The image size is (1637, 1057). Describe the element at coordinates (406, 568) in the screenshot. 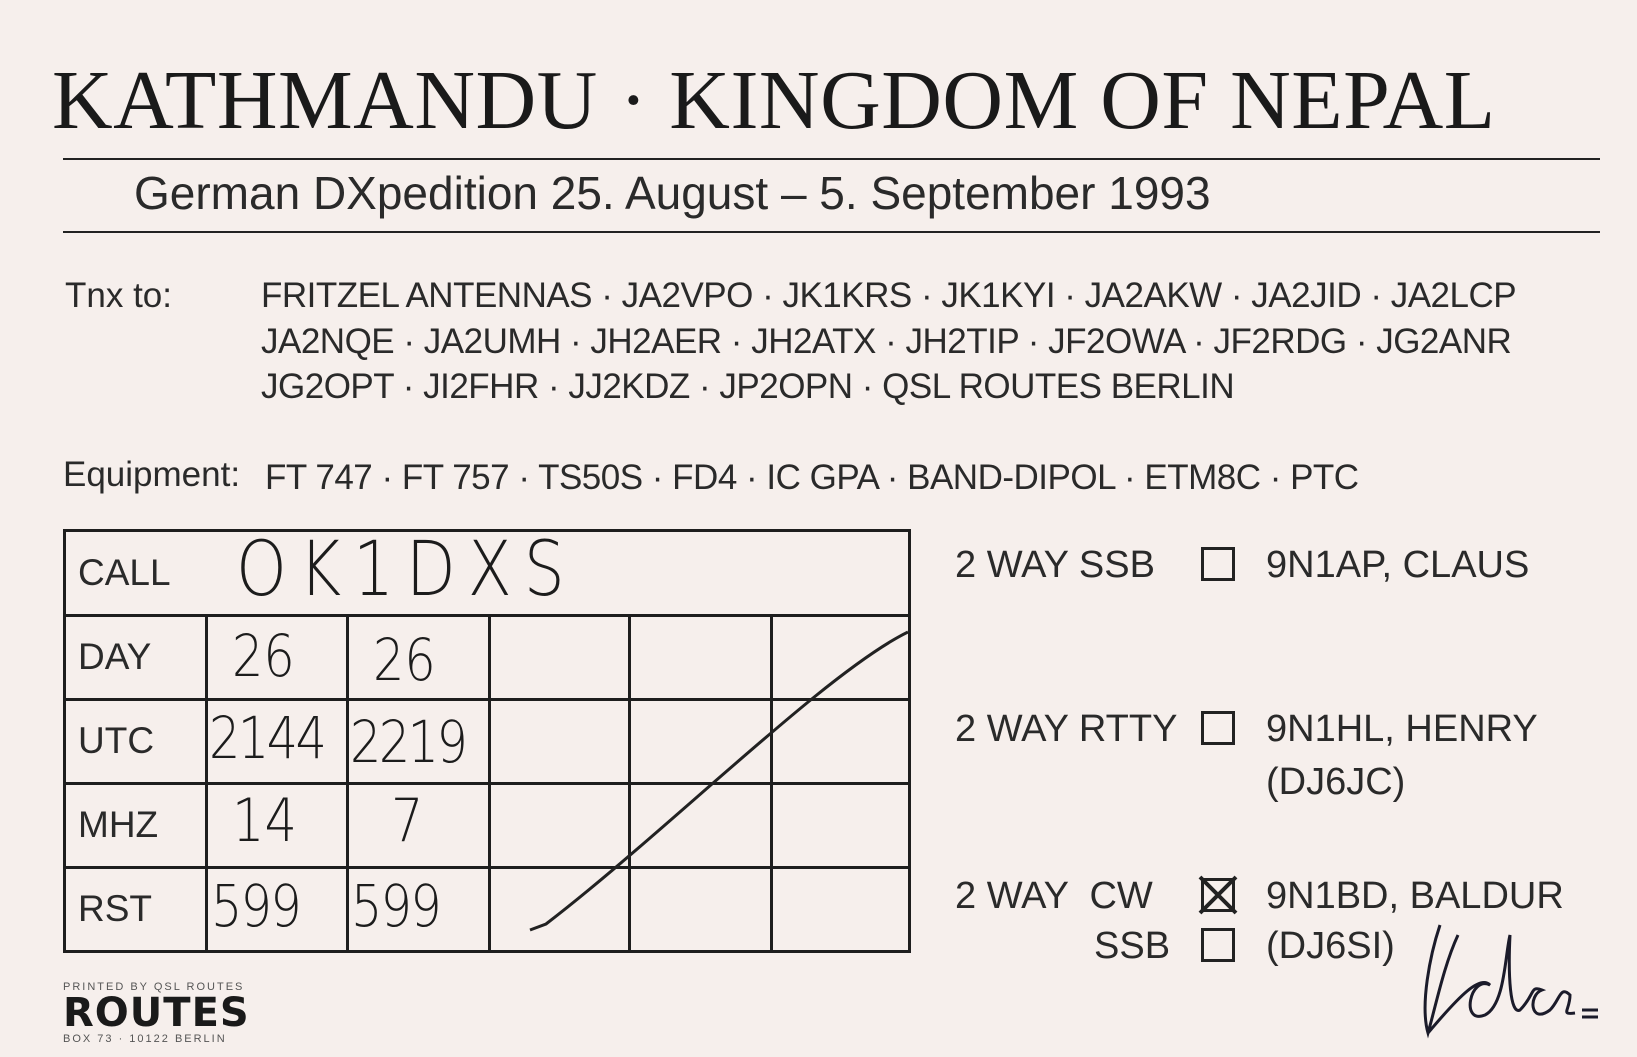

I see `call-value: OK1DXS` at that location.